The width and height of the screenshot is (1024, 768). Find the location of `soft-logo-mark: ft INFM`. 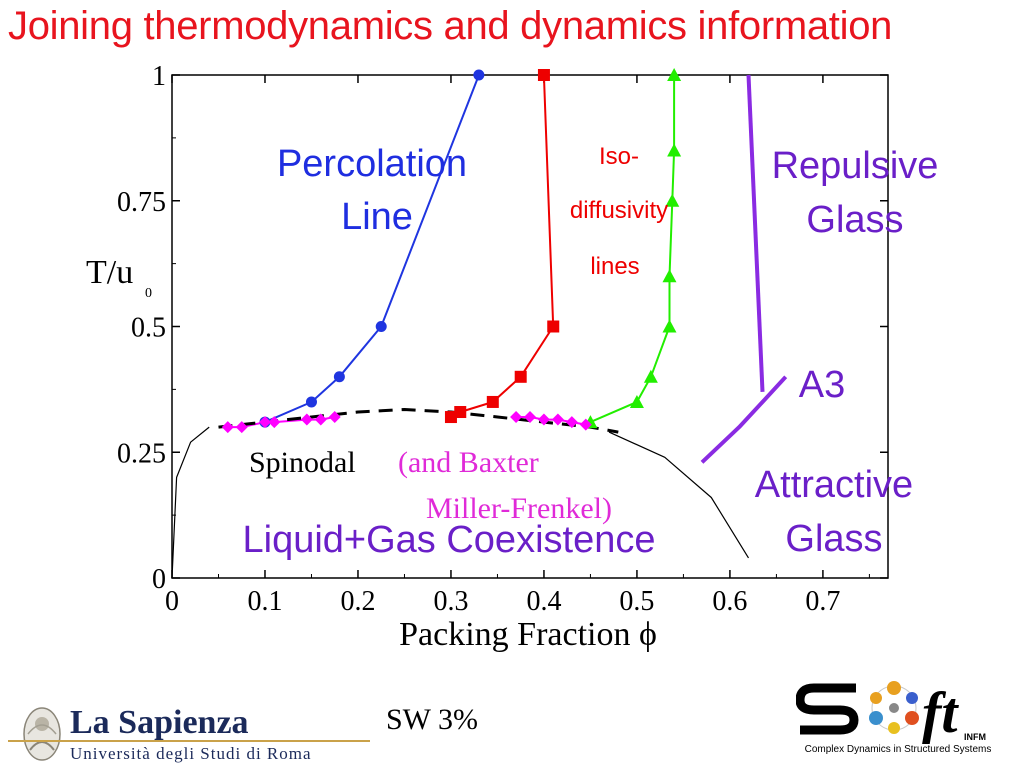

soft-logo-mark: ft INFM is located at coordinates (890, 712).